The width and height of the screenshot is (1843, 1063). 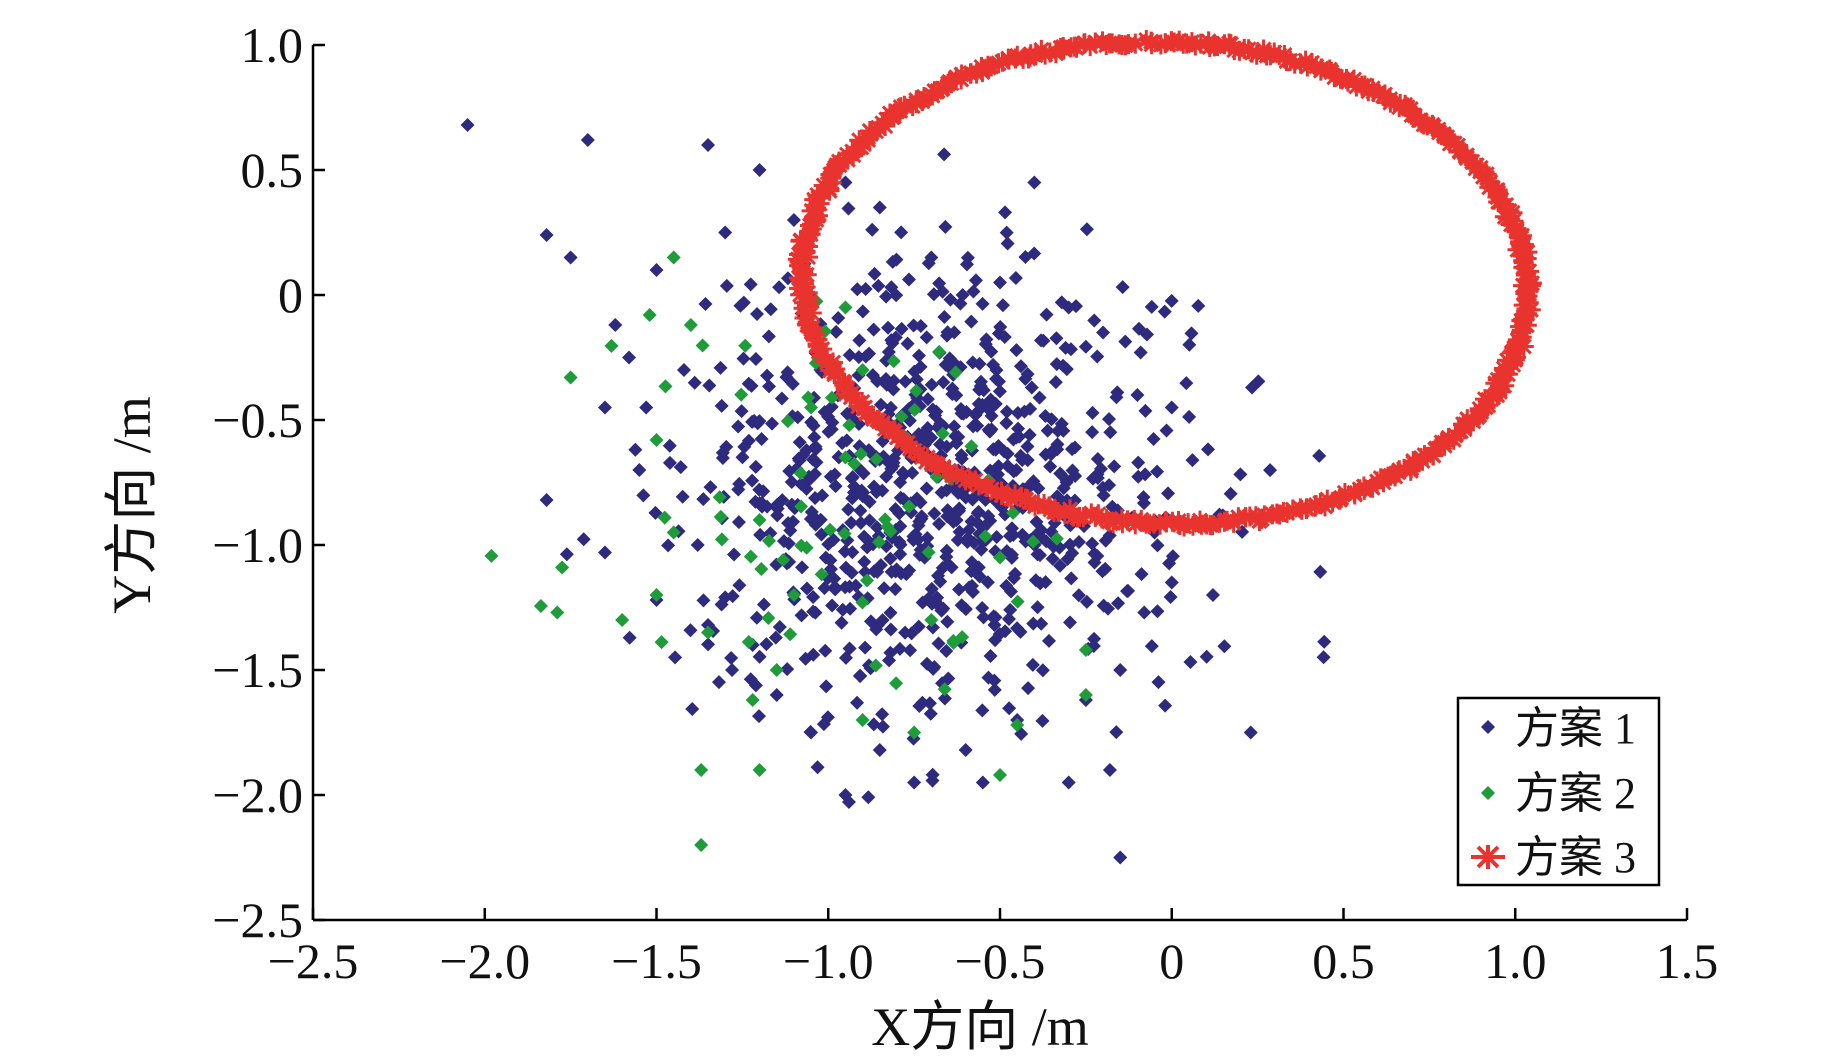 I want to click on x-ticks: −2.5 −2.0 −1.5 −1.0 −0.5 0 0.5 1.0 1.5, so click(x=993, y=948).